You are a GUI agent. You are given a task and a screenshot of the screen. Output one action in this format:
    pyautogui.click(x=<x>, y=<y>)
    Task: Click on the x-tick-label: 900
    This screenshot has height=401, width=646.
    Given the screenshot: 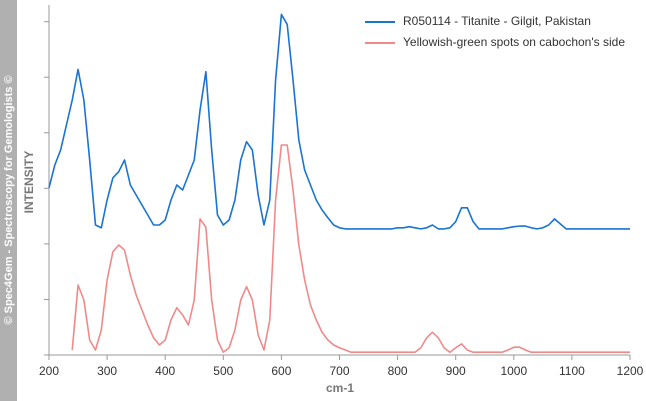 What is the action you would take?
    pyautogui.click(x=456, y=371)
    